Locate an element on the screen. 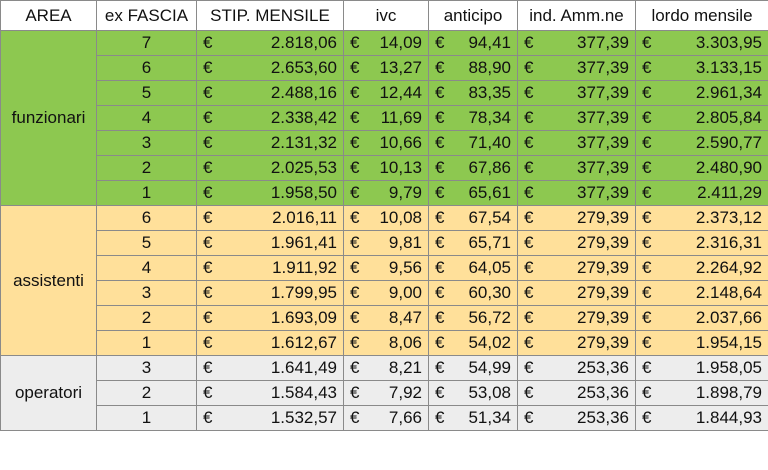 This screenshot has width=768, height=470. lordo-mensile-cell: €1.954,15 is located at coordinates (701, 343).